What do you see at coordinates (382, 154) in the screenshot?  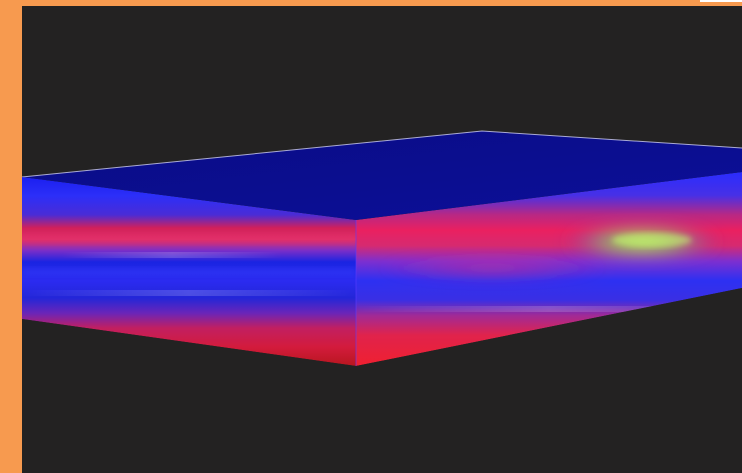 I see `slab-top-edge` at bounding box center [382, 154].